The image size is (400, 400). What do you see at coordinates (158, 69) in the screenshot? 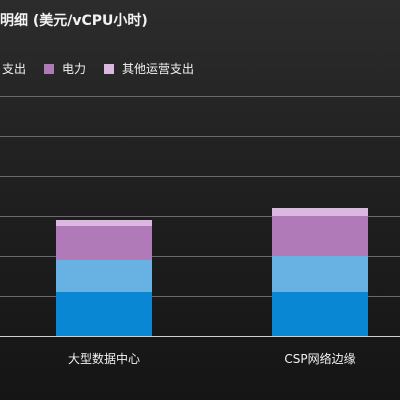
I see `legend-label-other-opex: 其他运营支出` at bounding box center [158, 69].